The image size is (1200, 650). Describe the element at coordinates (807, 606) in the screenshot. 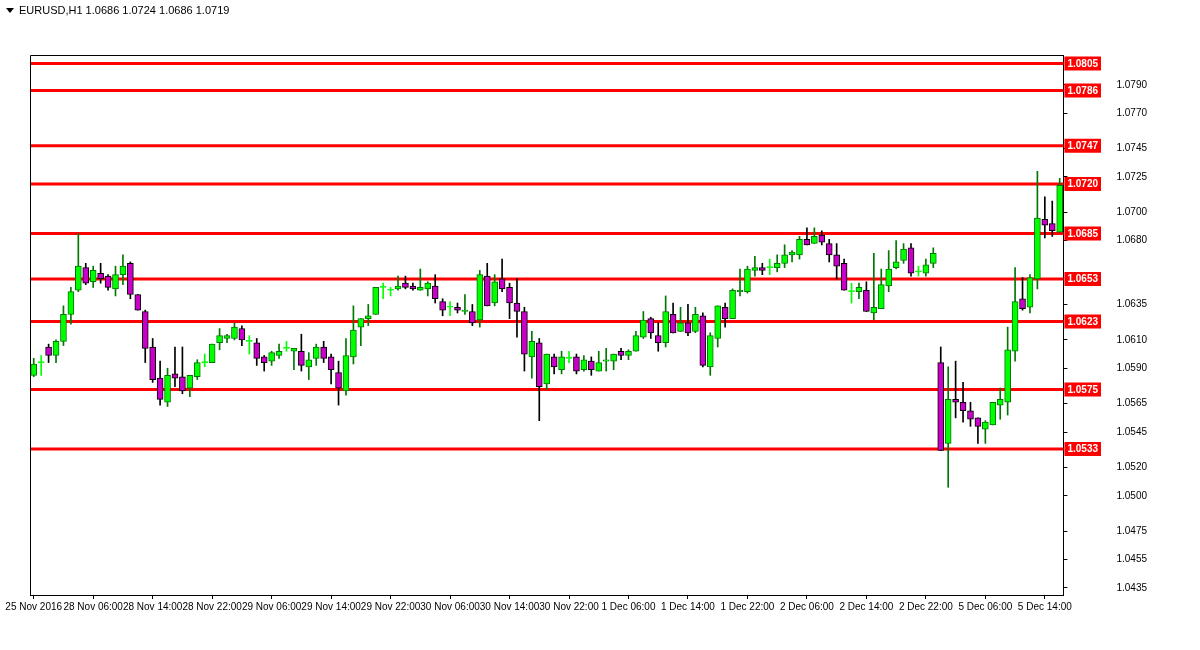

I see `x-tick-label: 2 Dec 06:00` at that location.